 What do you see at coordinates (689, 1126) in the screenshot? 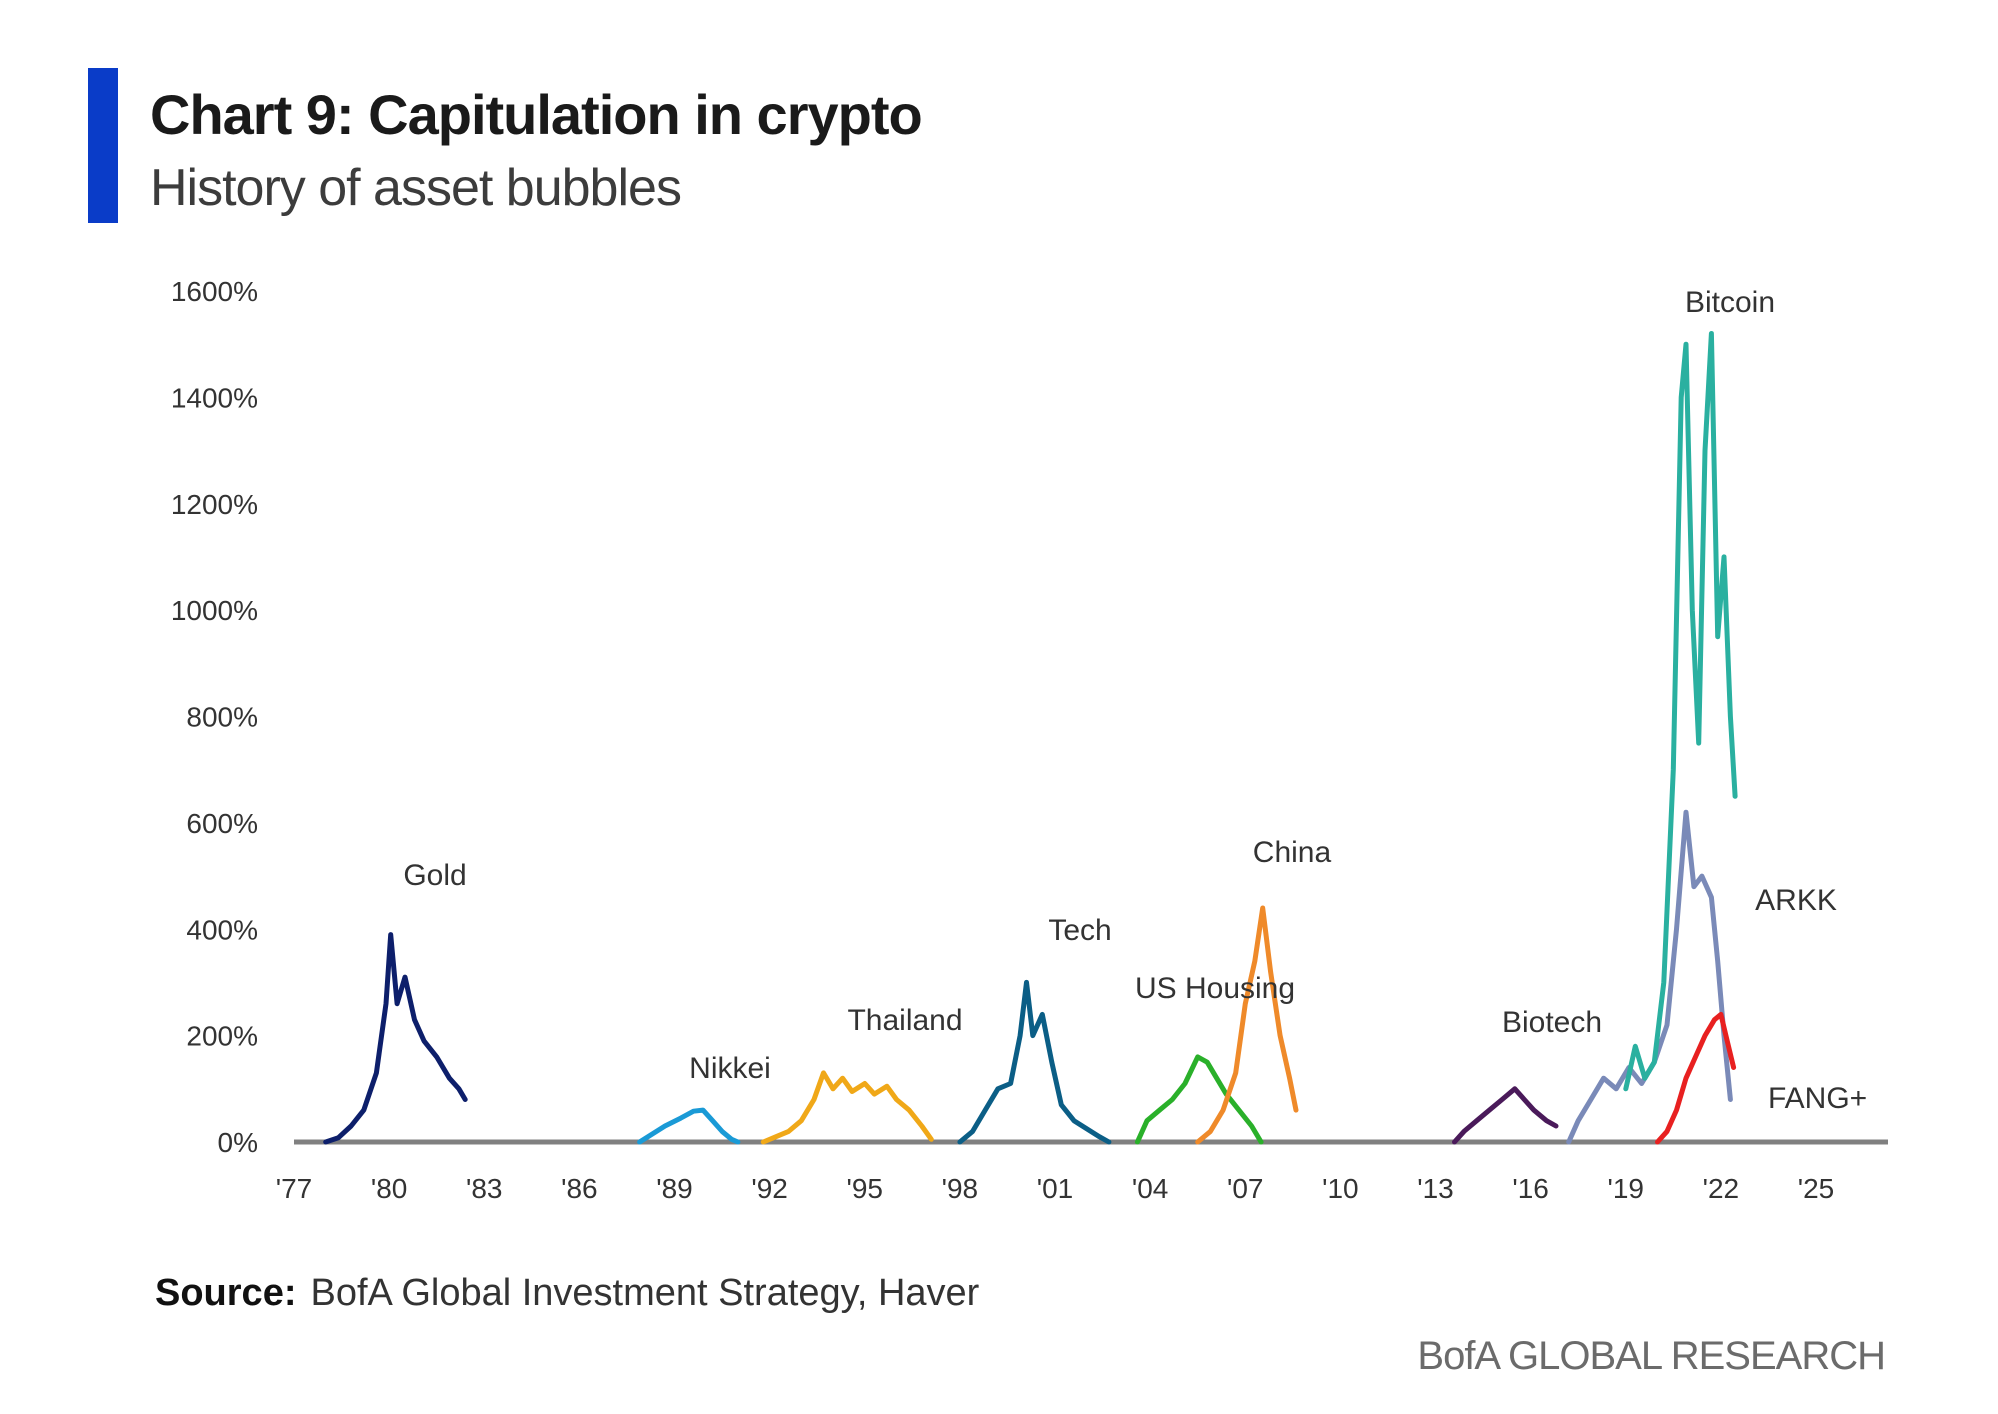
I see `series-line-nikkei` at bounding box center [689, 1126].